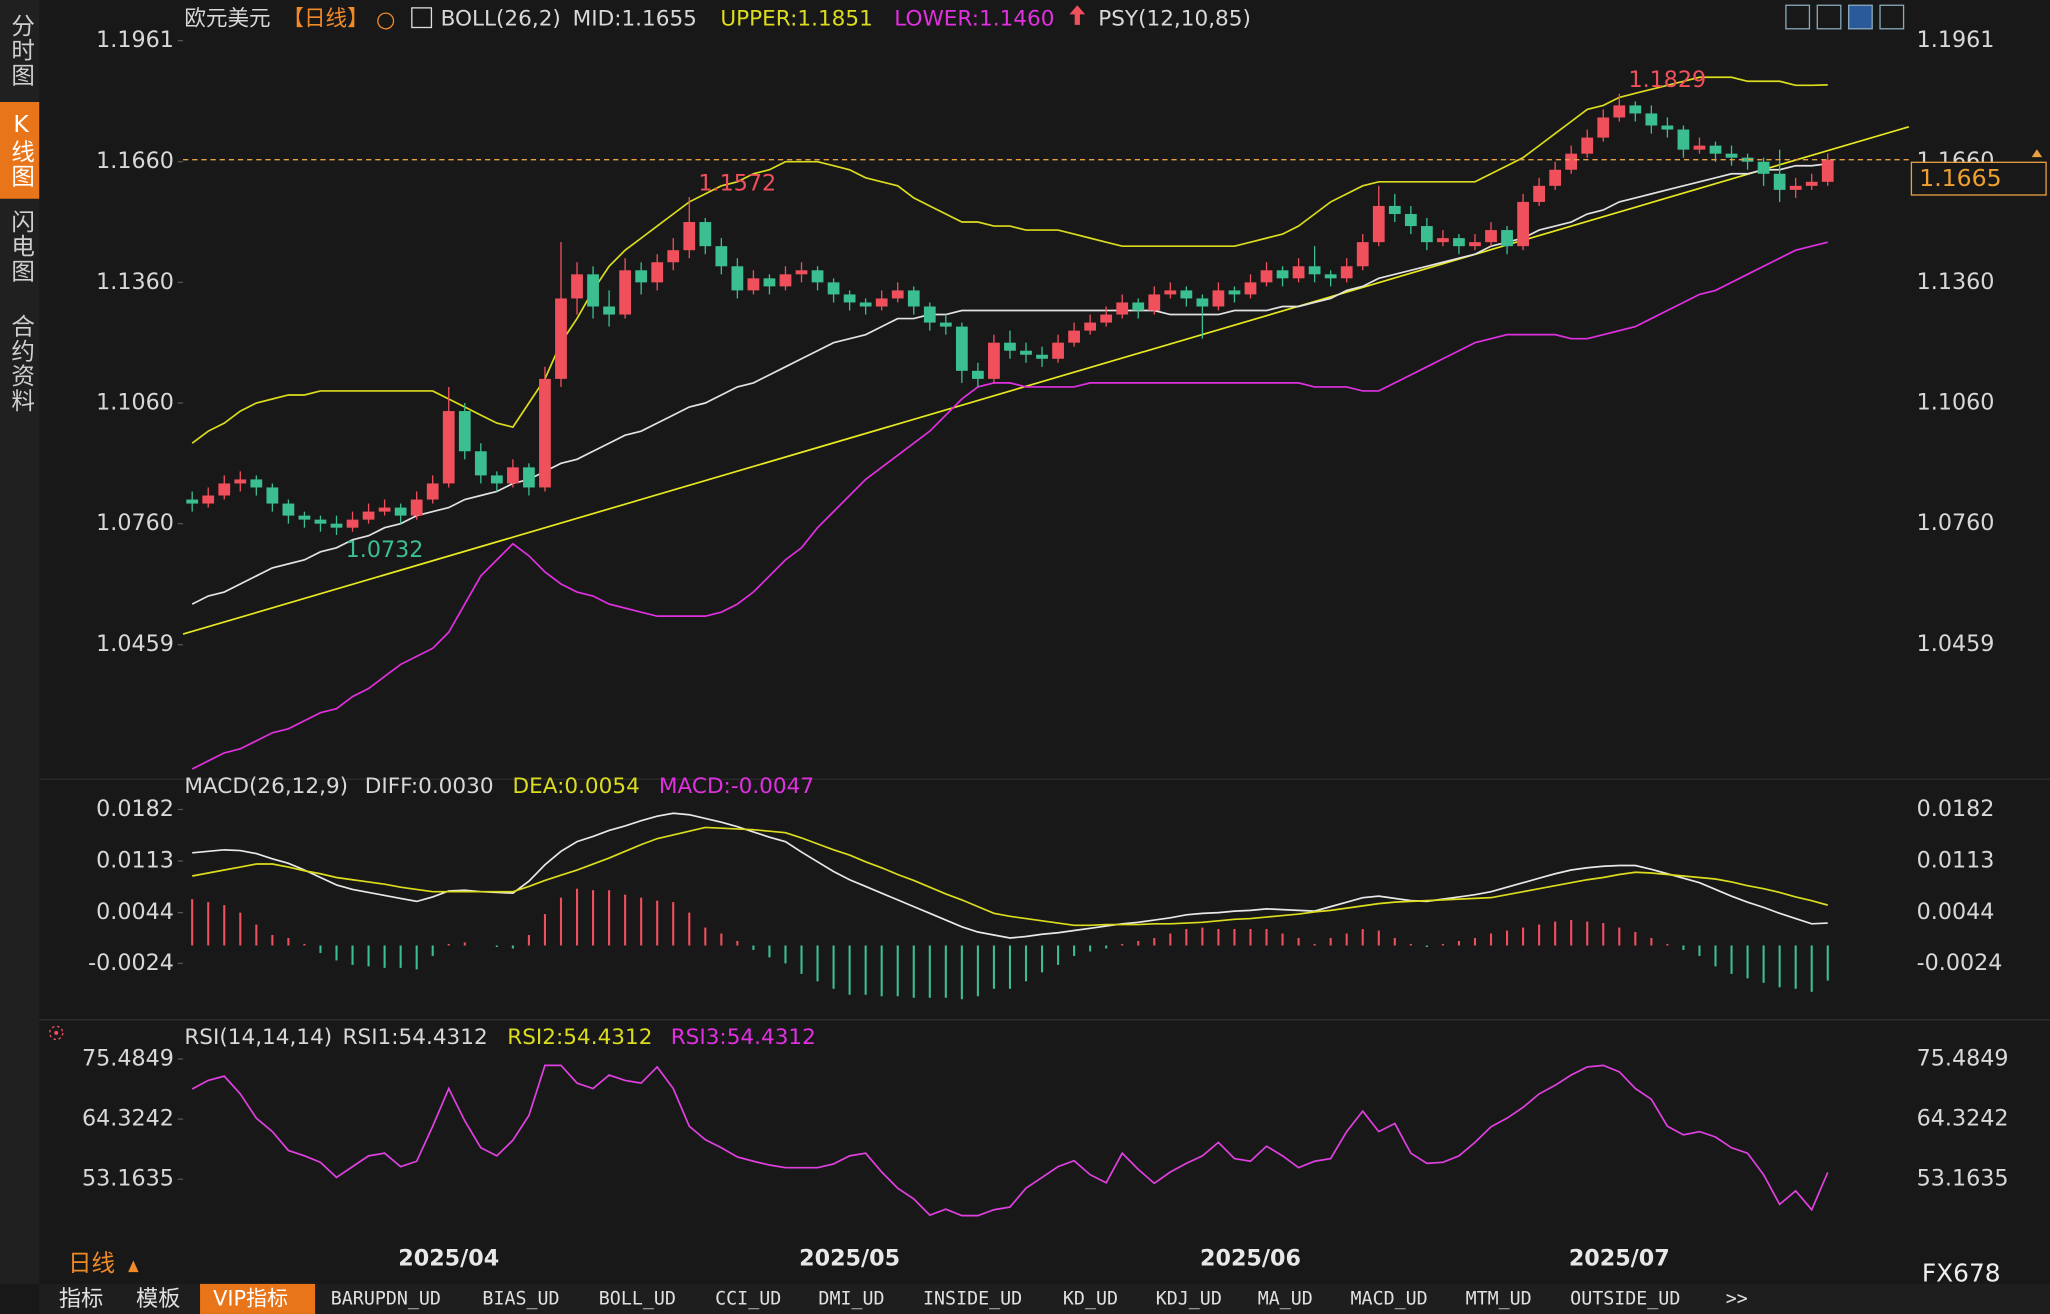  What do you see at coordinates (1963, 1179) in the screenshot?
I see `y-tick-label: 53.1635` at bounding box center [1963, 1179].